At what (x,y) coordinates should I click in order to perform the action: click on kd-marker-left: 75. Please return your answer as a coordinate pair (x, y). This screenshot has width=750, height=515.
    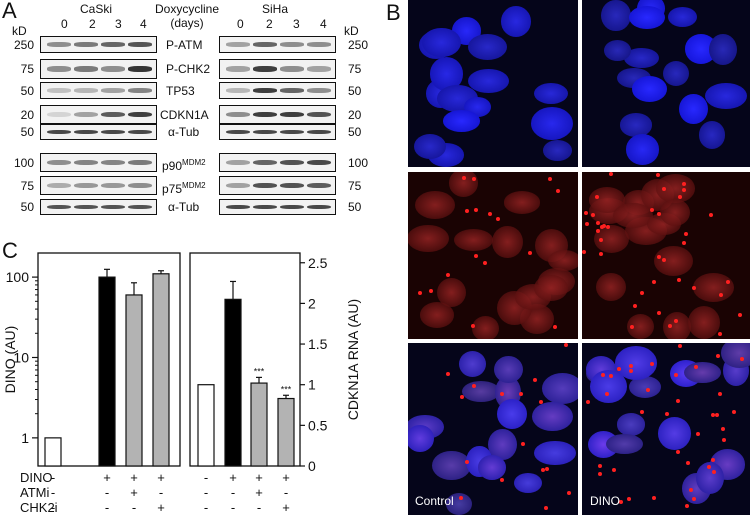
    Looking at the image, I should click on (27, 69).